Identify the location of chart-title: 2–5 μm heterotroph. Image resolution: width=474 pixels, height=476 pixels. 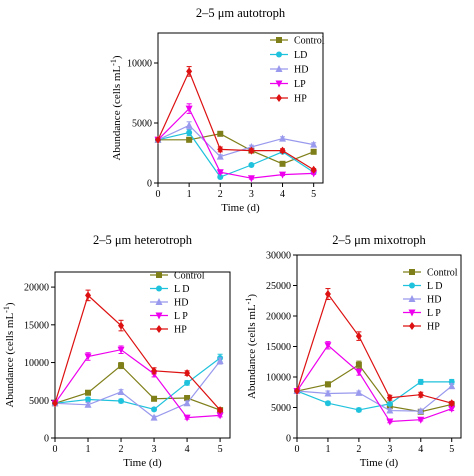
(143, 240).